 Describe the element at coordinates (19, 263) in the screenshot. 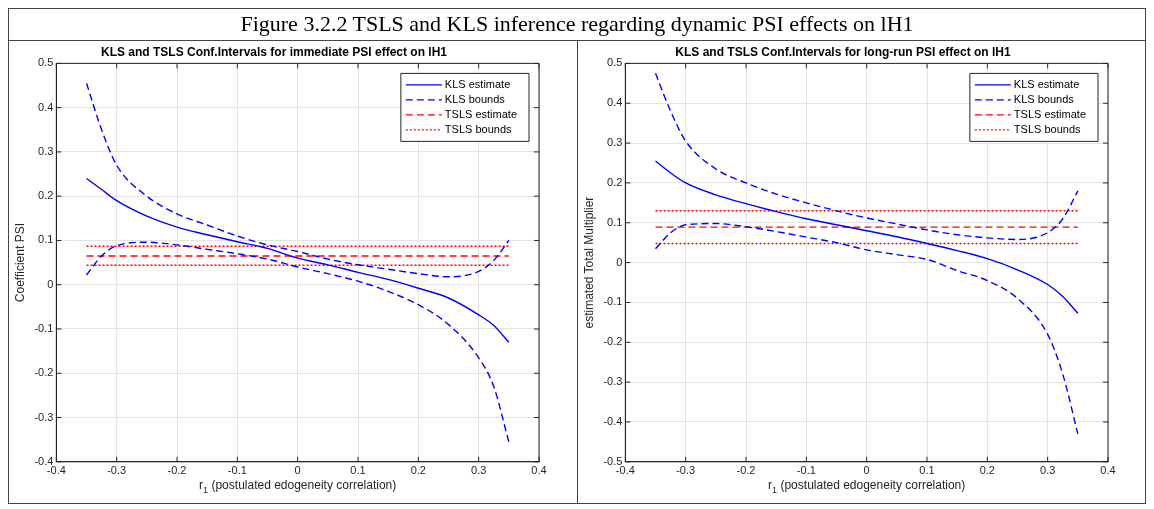

I see `y-axis-title: Coefficient PSI` at that location.